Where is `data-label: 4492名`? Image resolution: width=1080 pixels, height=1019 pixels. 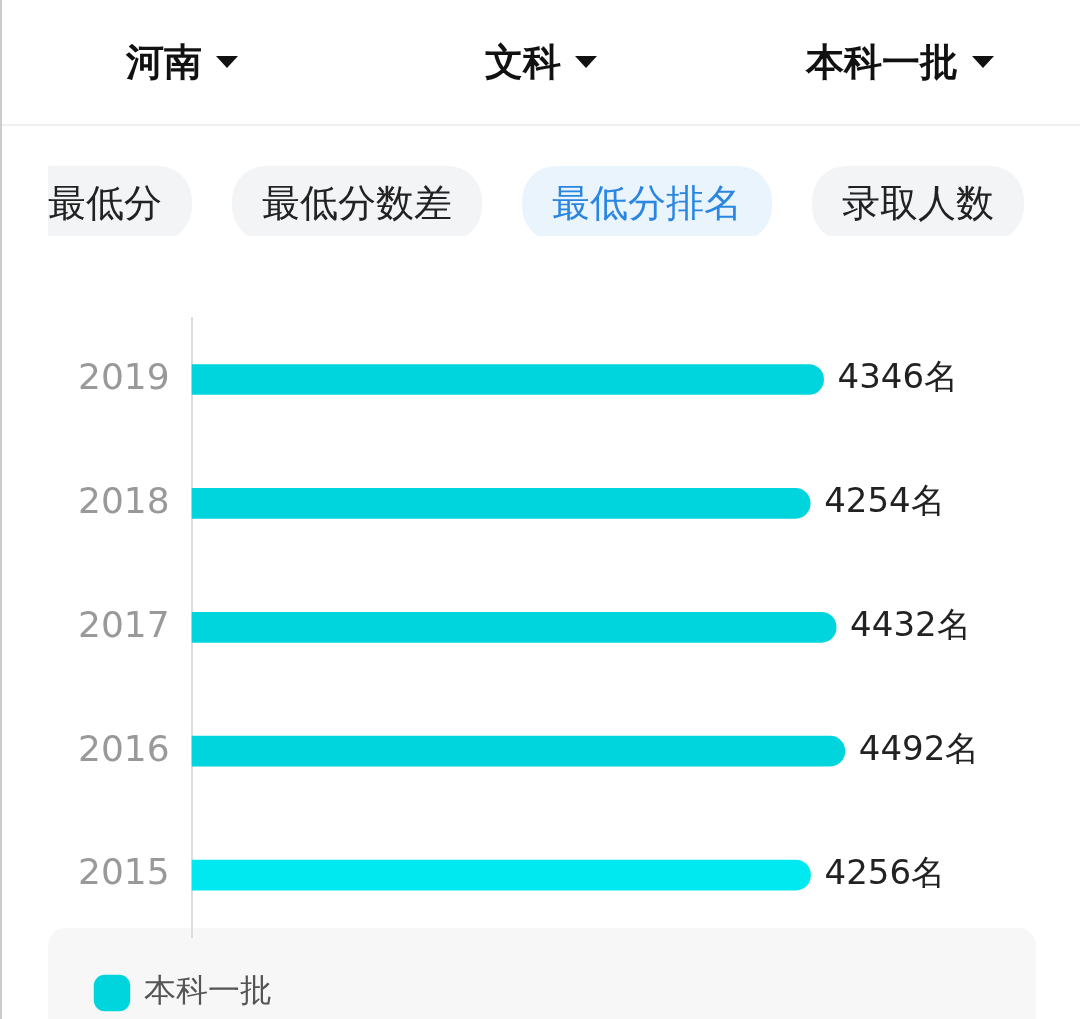 data-label: 4492名 is located at coordinates (919, 748).